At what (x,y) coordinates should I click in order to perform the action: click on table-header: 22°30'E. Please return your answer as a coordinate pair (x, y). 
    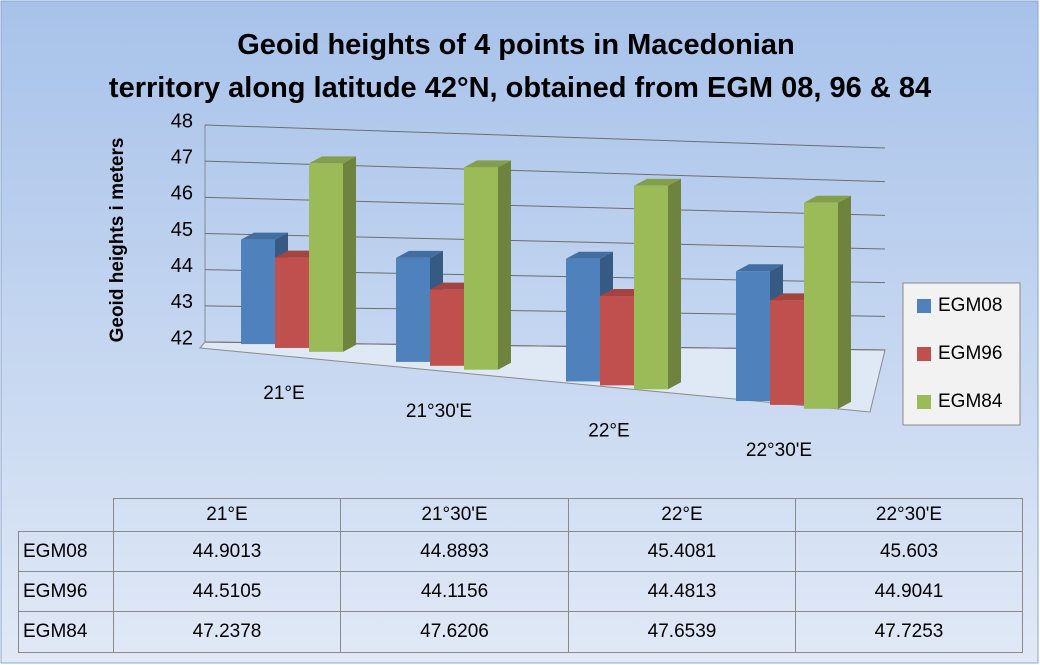
    Looking at the image, I should click on (909, 515).